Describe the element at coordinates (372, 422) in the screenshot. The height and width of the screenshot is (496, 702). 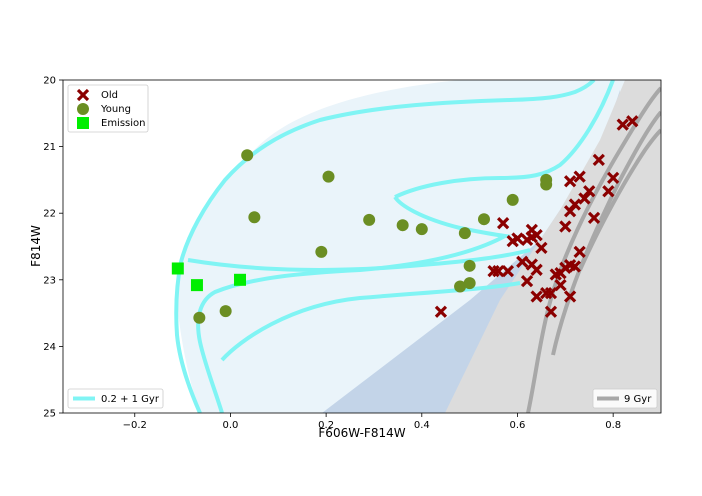
I see `x-axis-ticks: −0.2 0.0 0.2 0.4 0.6 0.8` at that location.